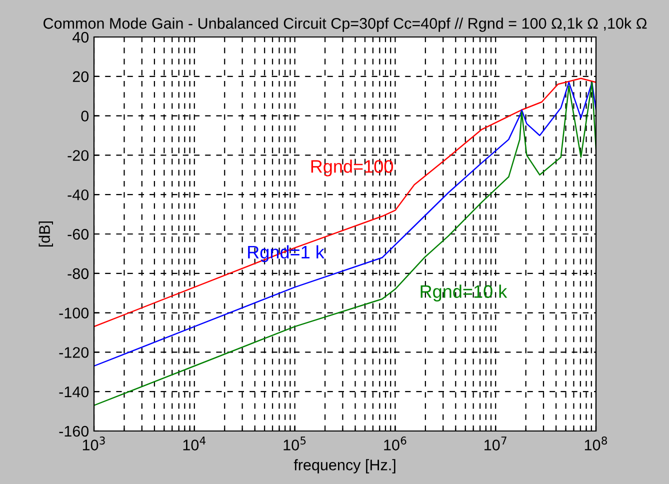 Image resolution: width=669 pixels, height=484 pixels. I want to click on x-tick-label: 10$^{3}$, so click(93, 443).